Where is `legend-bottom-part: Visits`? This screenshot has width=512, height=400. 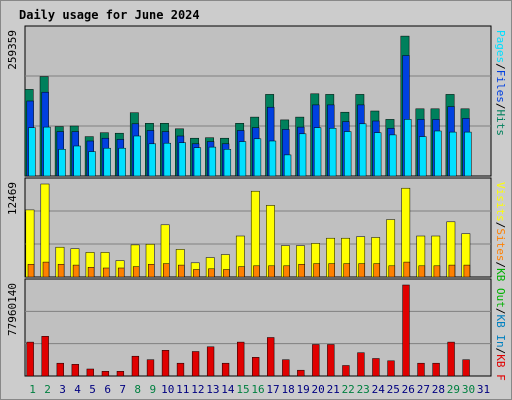
legend-bottom-part: Visits is located at coordinates (500, 202).